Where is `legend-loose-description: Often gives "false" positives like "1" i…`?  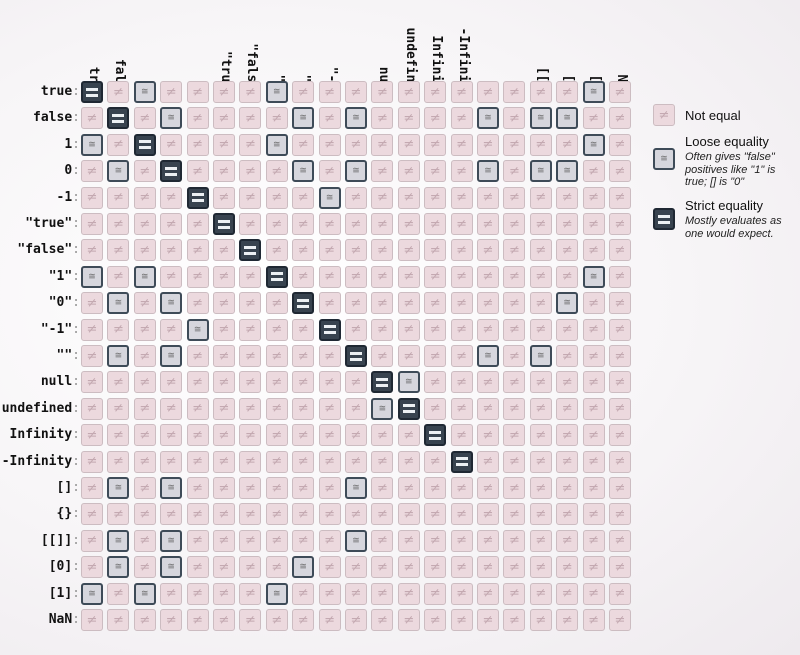
legend-loose-description: Often gives "false" positives like "1" i… is located at coordinates (730, 169).